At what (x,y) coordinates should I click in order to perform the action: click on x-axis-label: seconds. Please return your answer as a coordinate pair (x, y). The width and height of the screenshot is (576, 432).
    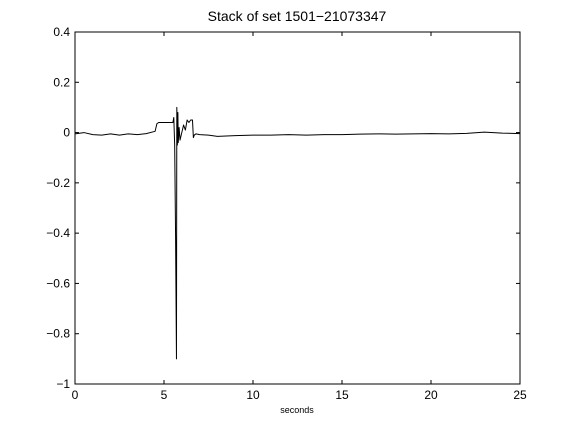
    Looking at the image, I should click on (297, 410).